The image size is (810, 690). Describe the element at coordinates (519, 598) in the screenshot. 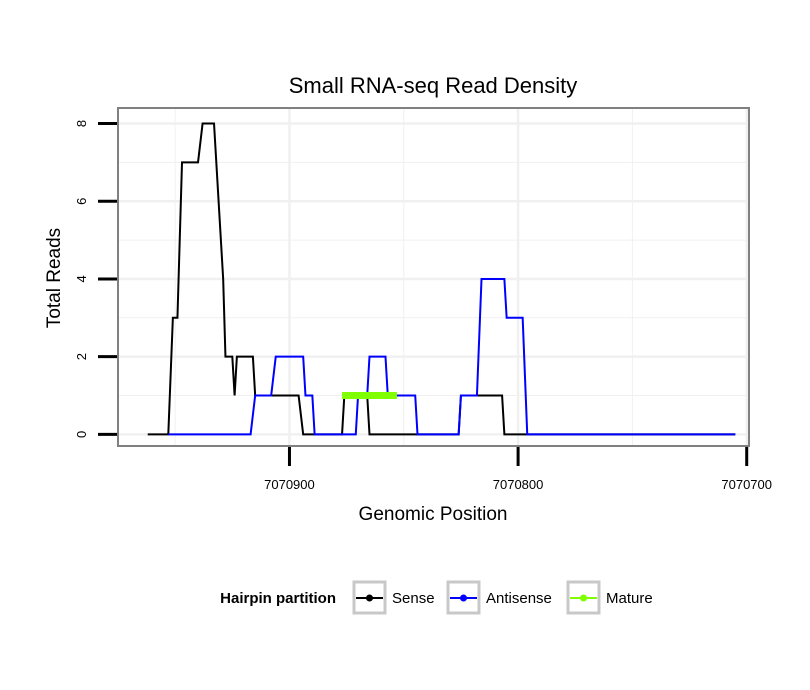

I see `legend-label-antisense: Antisense` at that location.